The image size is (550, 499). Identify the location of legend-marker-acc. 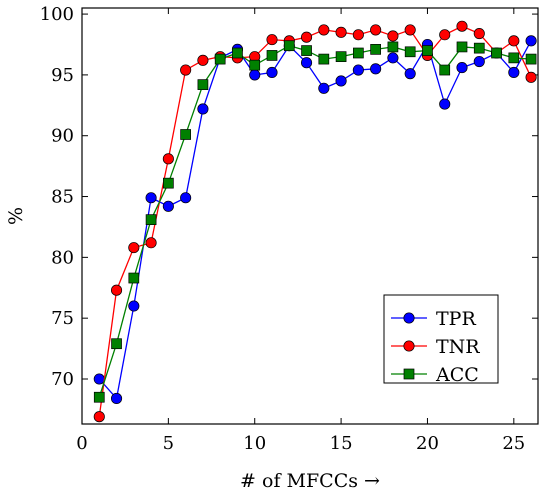
(409, 374).